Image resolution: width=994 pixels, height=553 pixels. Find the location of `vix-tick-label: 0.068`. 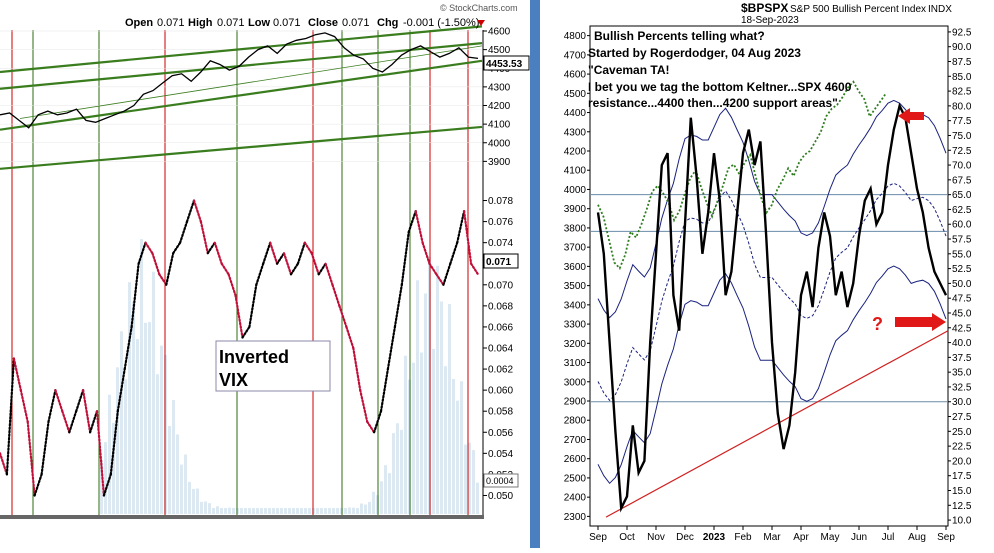

vix-tick-label: 0.068 is located at coordinates (500, 306).